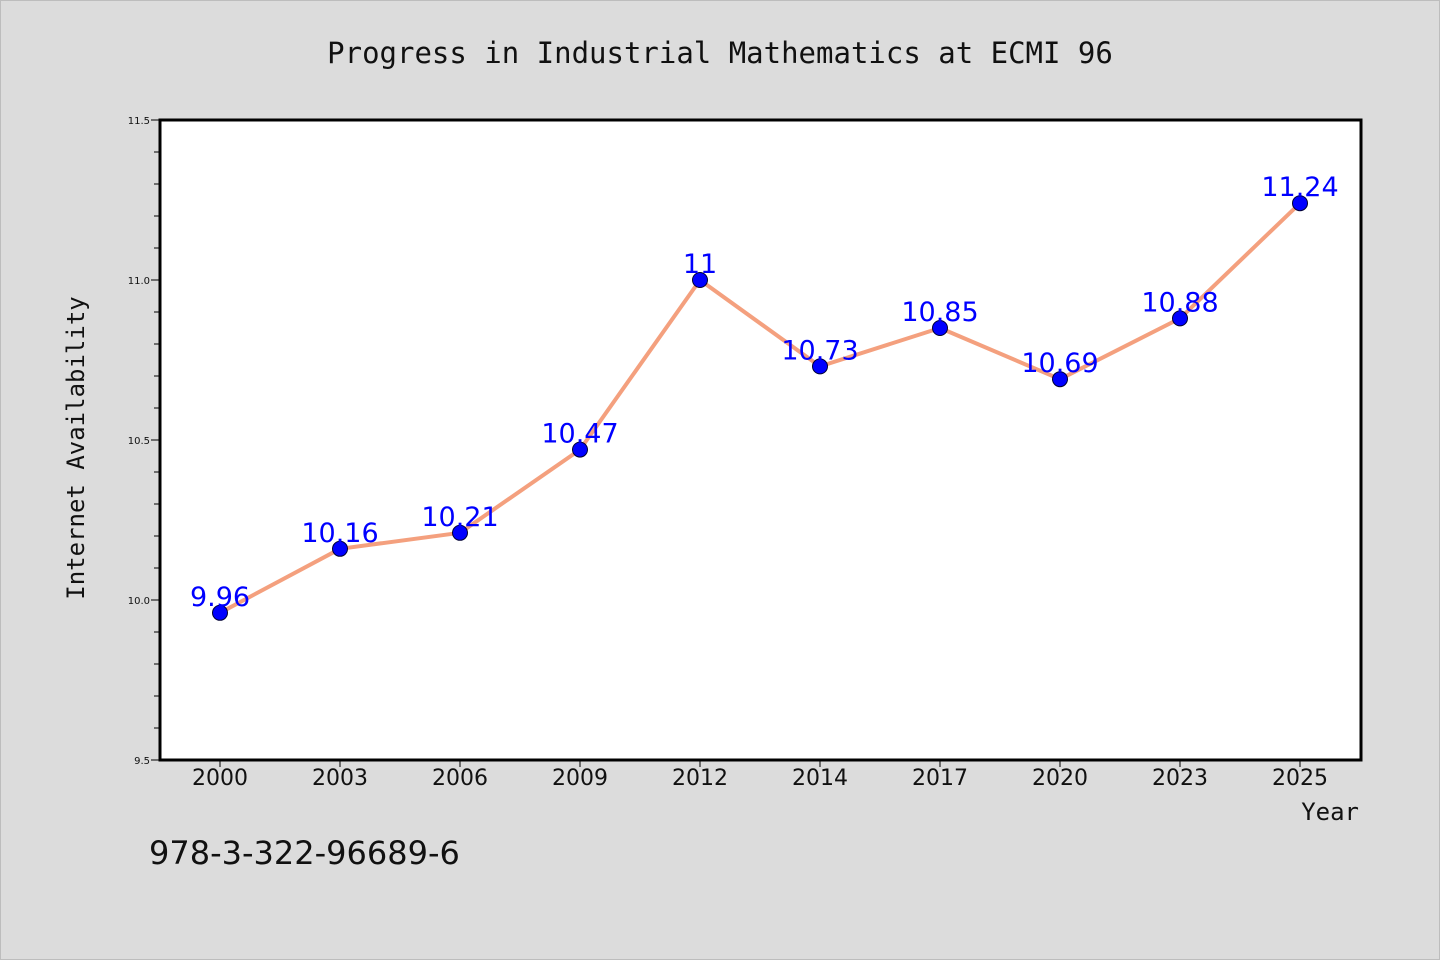  I want to click on x-tick-label: 2014, so click(820, 778).